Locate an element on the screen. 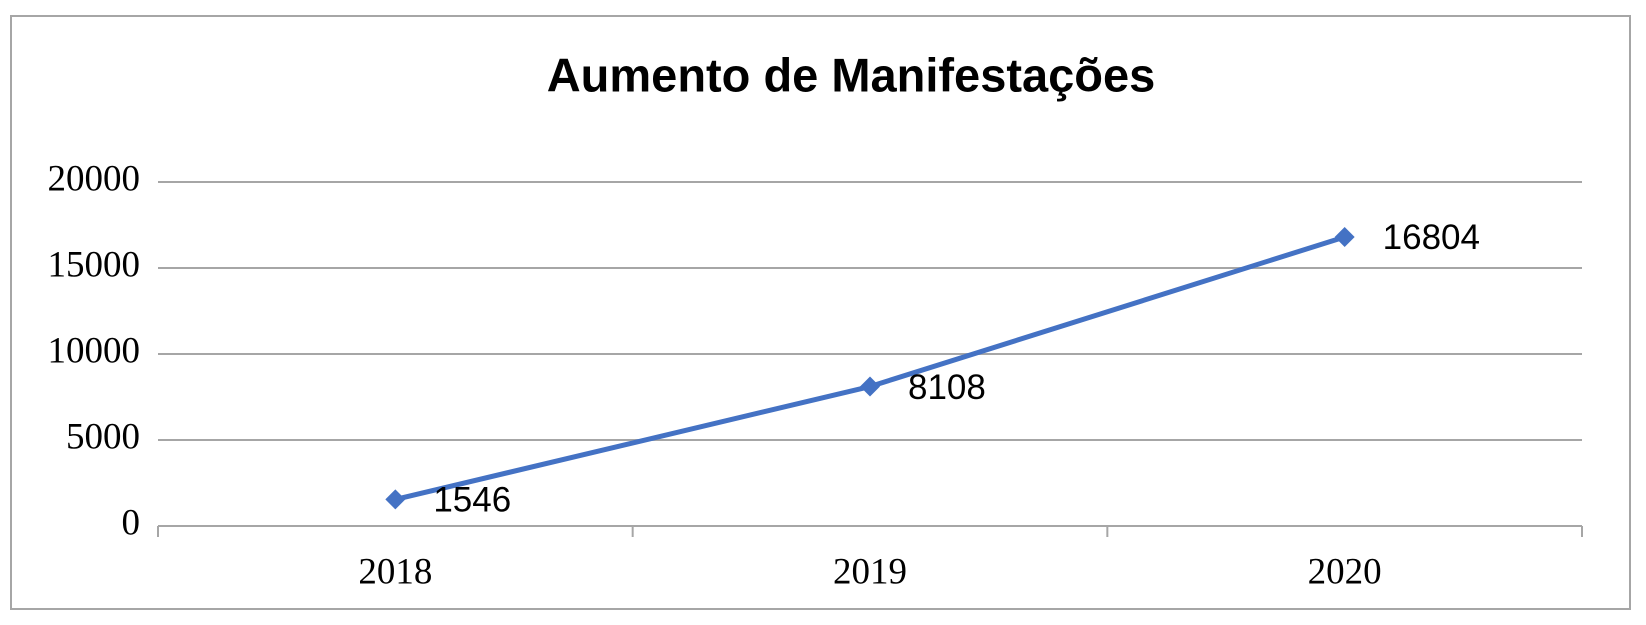  data-label: 16804 is located at coordinates (1431, 237).